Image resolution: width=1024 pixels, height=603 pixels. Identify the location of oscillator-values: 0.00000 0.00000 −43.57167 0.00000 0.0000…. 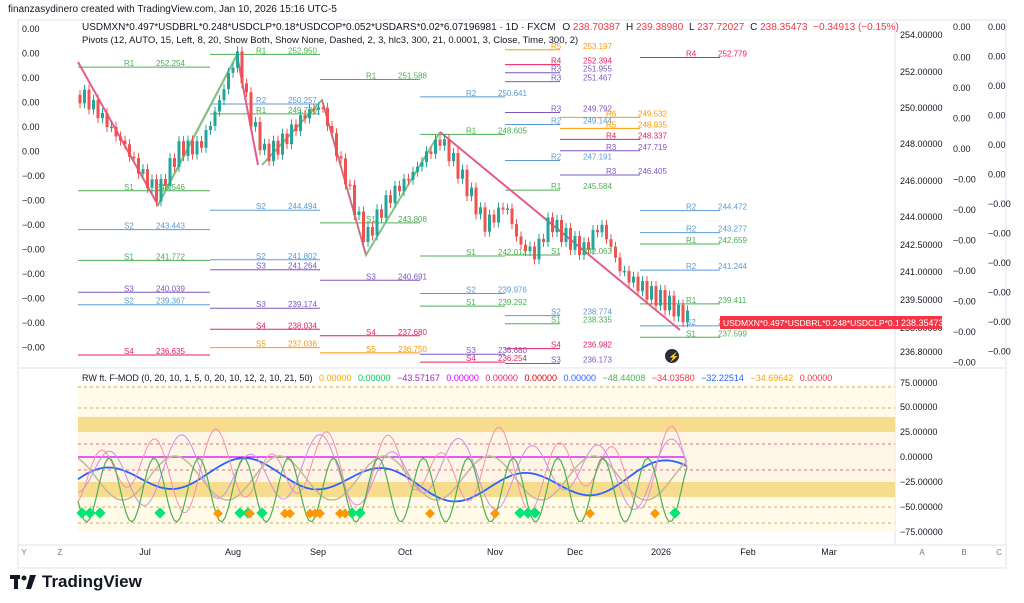
(573, 378).